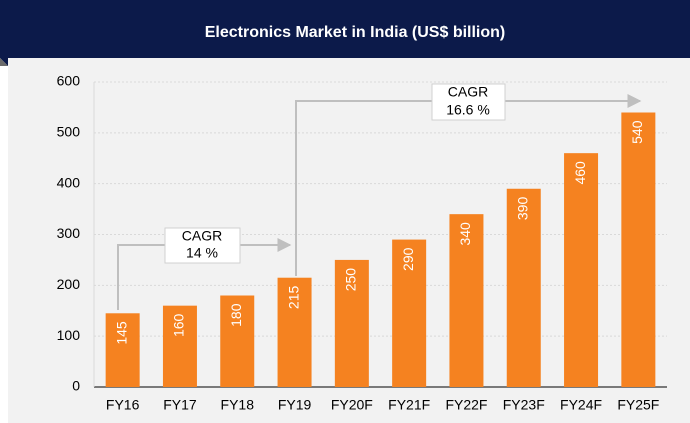  What do you see at coordinates (295, 405) in the screenshot?
I see `x-tick-label: FY19` at bounding box center [295, 405].